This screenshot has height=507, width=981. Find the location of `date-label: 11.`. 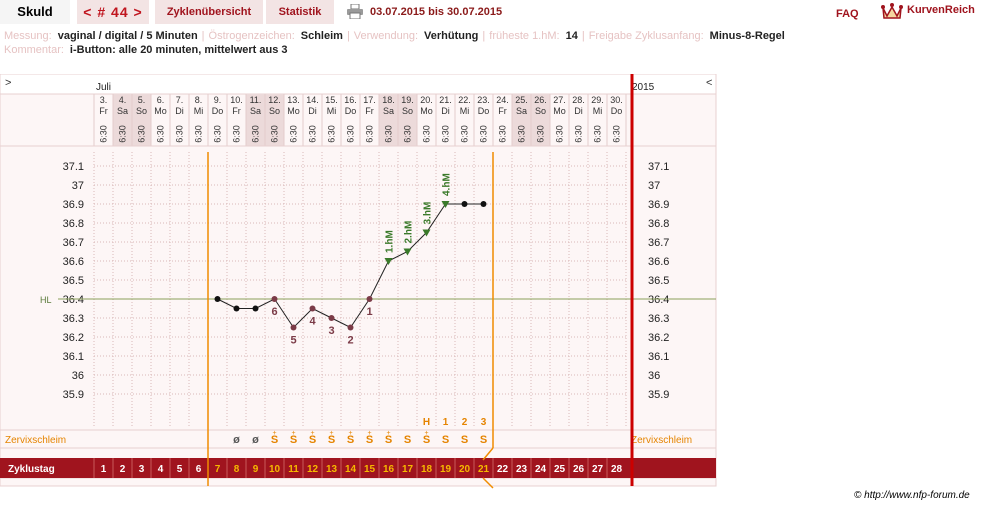

date-label: 11. is located at coordinates (256, 100).